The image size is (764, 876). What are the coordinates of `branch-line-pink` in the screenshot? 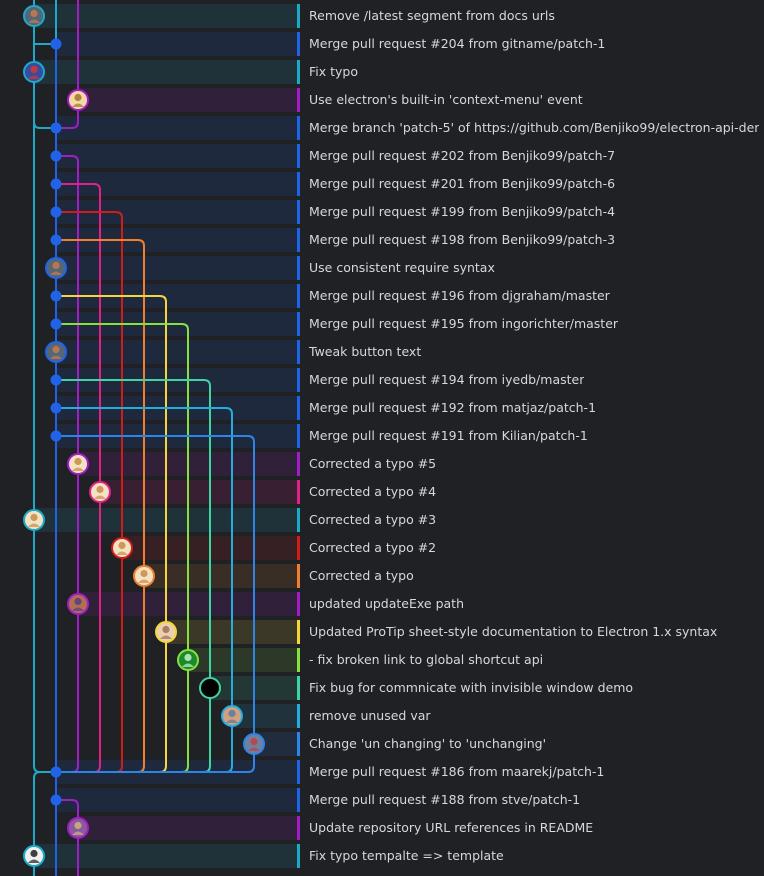 It's located at (78, 337).